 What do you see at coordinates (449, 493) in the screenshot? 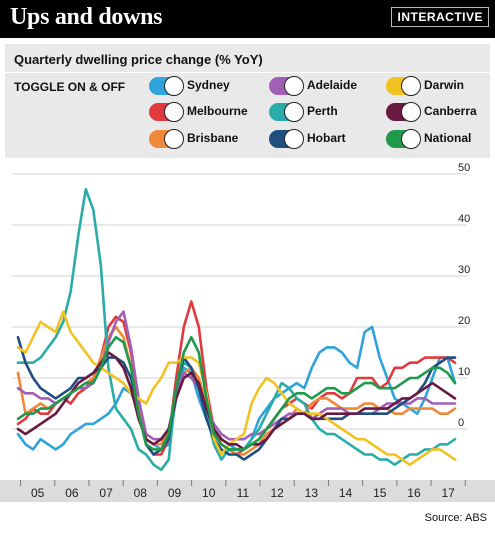
I see `x-tick-label: 17` at bounding box center [449, 493].